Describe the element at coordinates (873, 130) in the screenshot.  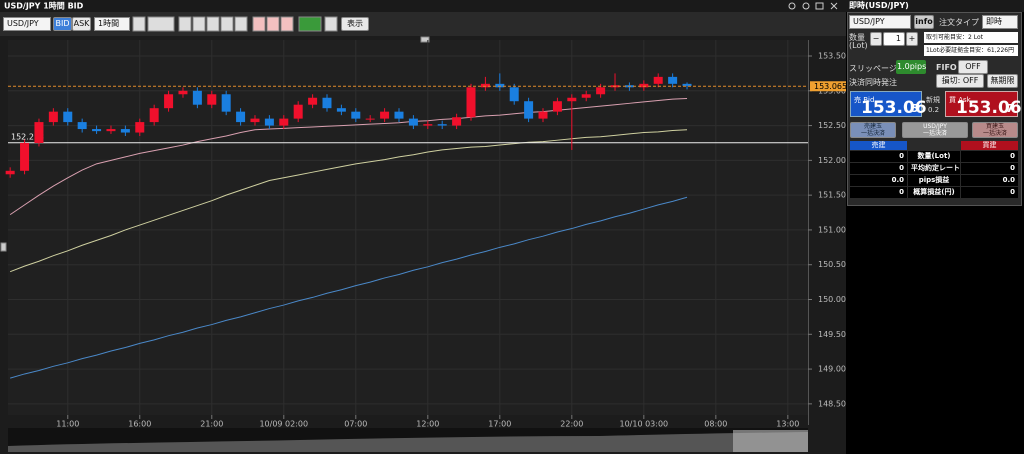
I see `close-sell: 売建玉 一括決済` at that location.